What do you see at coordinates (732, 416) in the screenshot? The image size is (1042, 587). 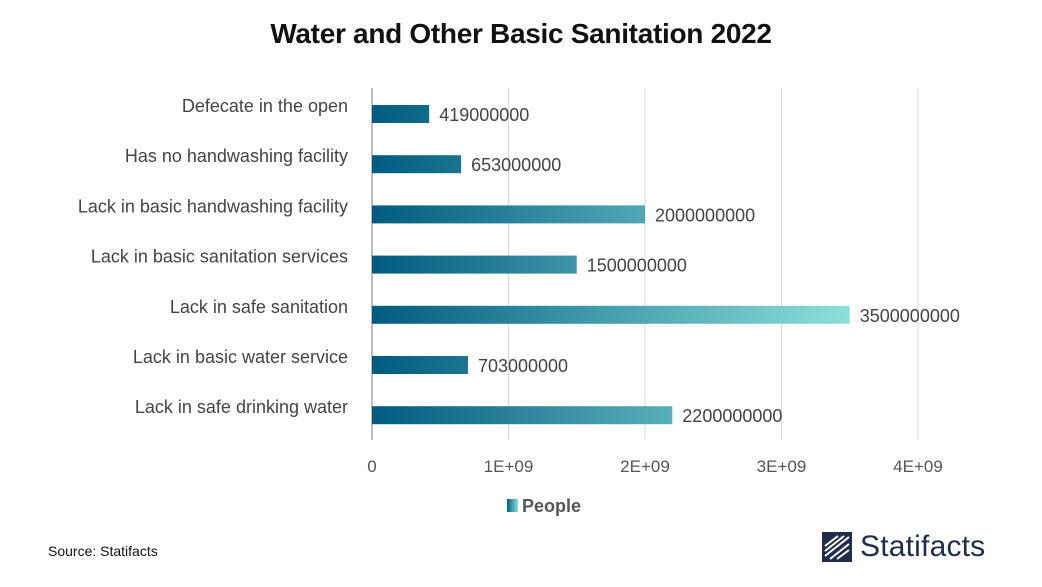 I see `data-label: 2200000000` at bounding box center [732, 416].